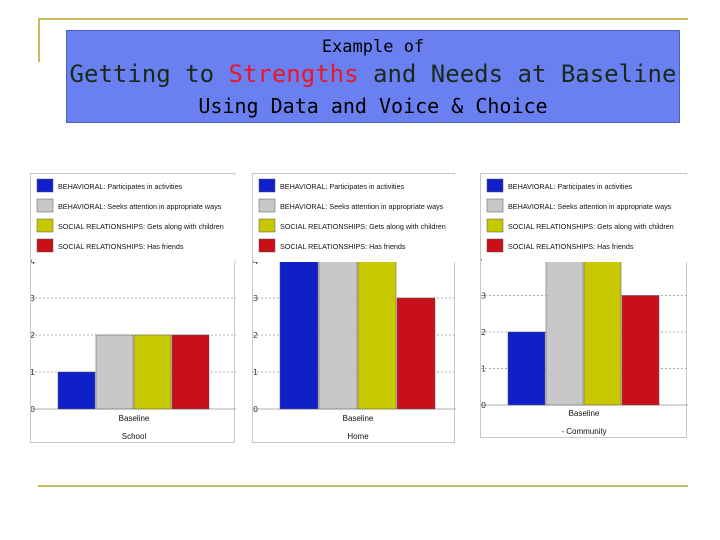  Describe the element at coordinates (149, 74) in the screenshot. I see `banner-title-part-1: Getting to` at that location.